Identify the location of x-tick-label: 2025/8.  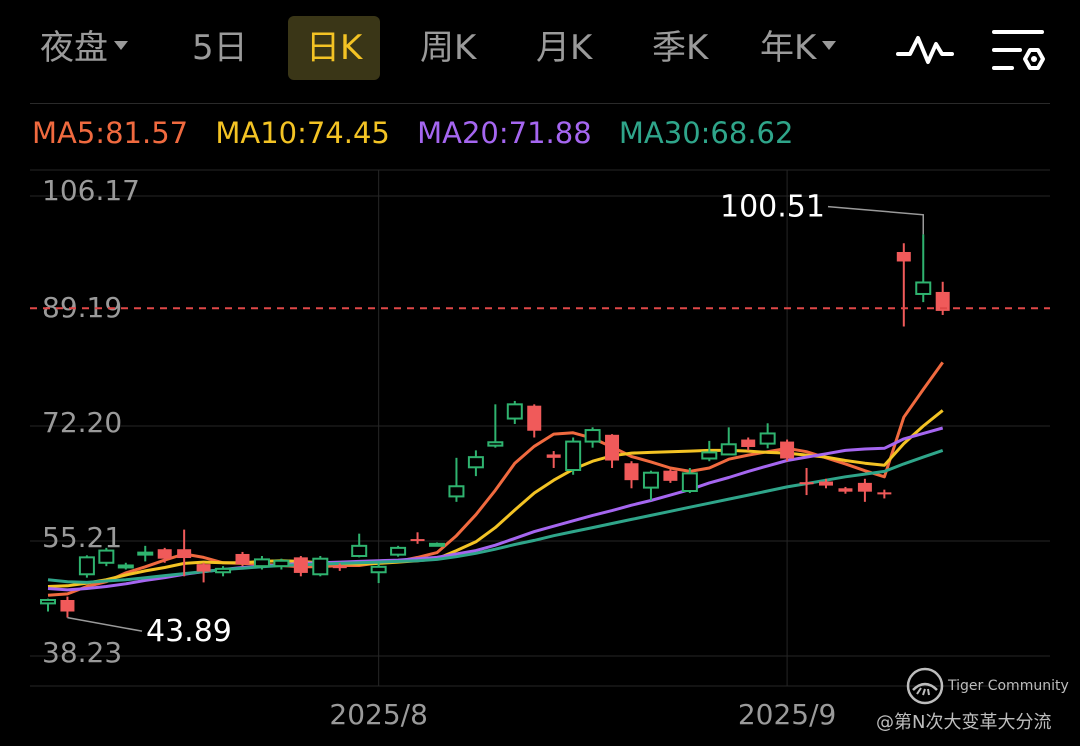
(378, 714).